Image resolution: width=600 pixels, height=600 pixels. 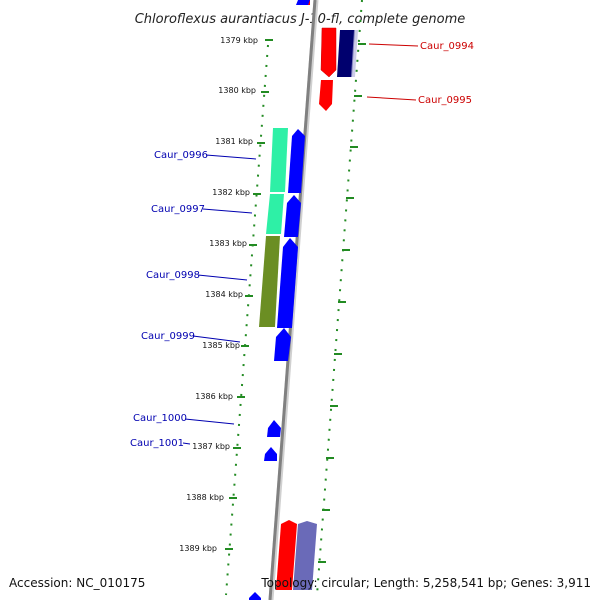 What do you see at coordinates (214, 396) in the screenshot?
I see `tick-label: 1386 kbp` at bounding box center [214, 396].